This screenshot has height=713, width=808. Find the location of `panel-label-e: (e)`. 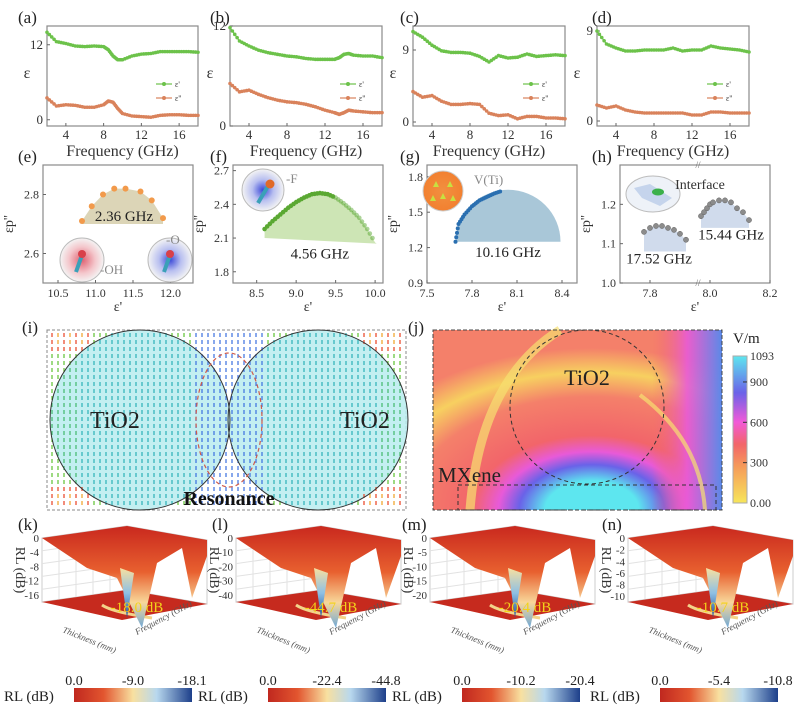

panel-label-e: (e) is located at coordinates (27, 156).